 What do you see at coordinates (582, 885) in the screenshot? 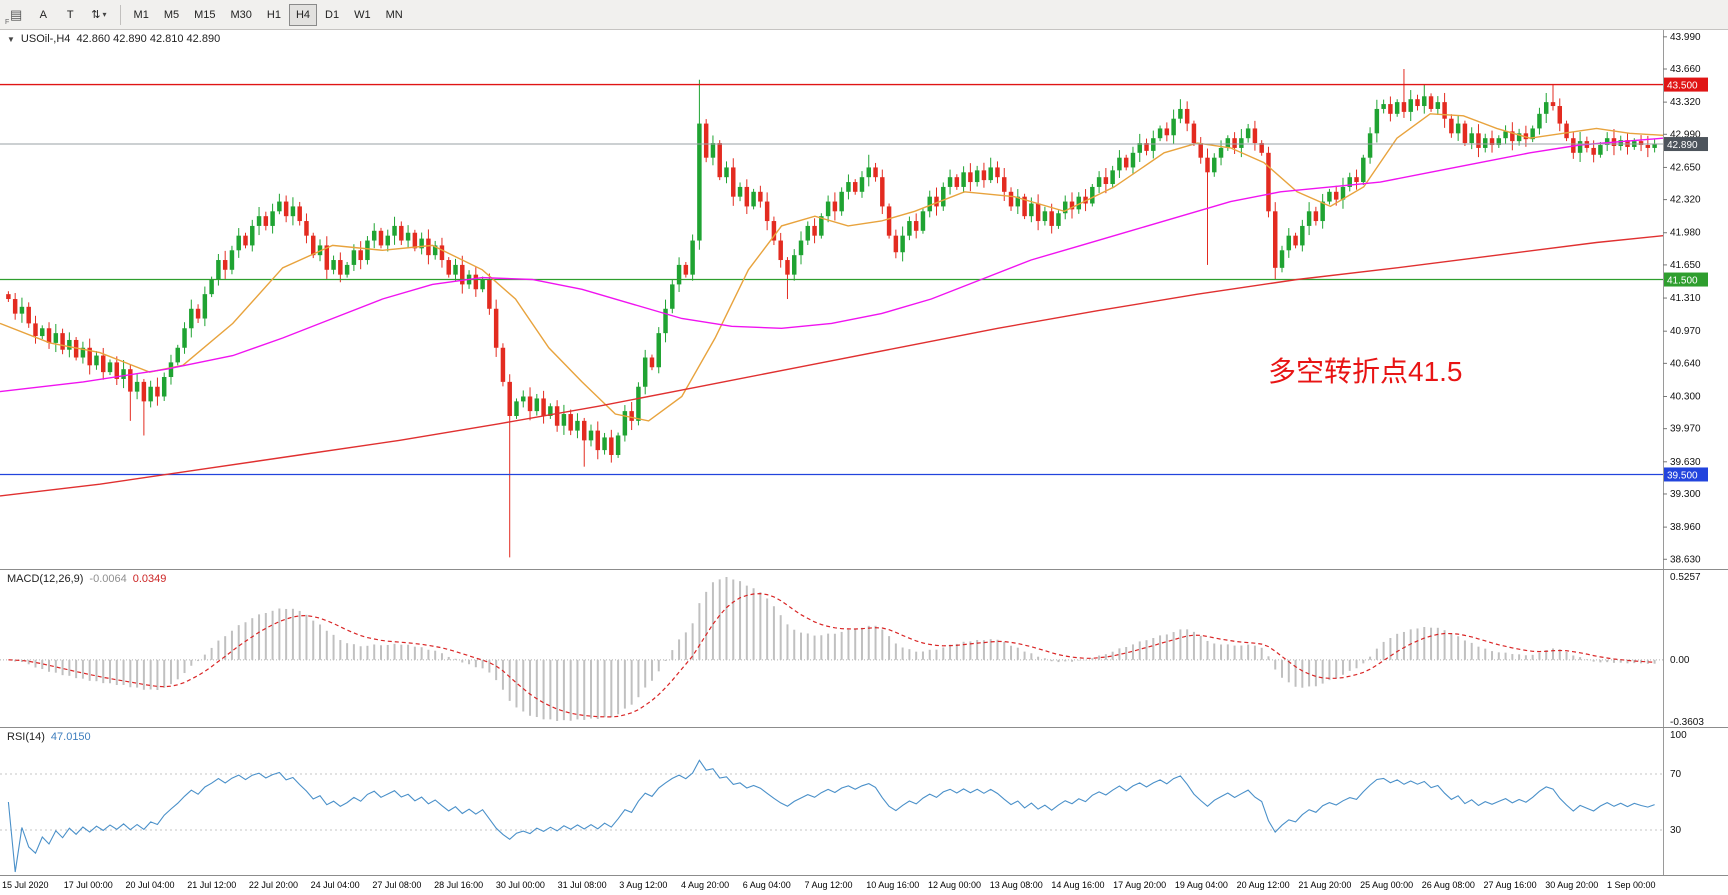
I see `time-axis-label: 31 Jul 08:00` at bounding box center [582, 885].